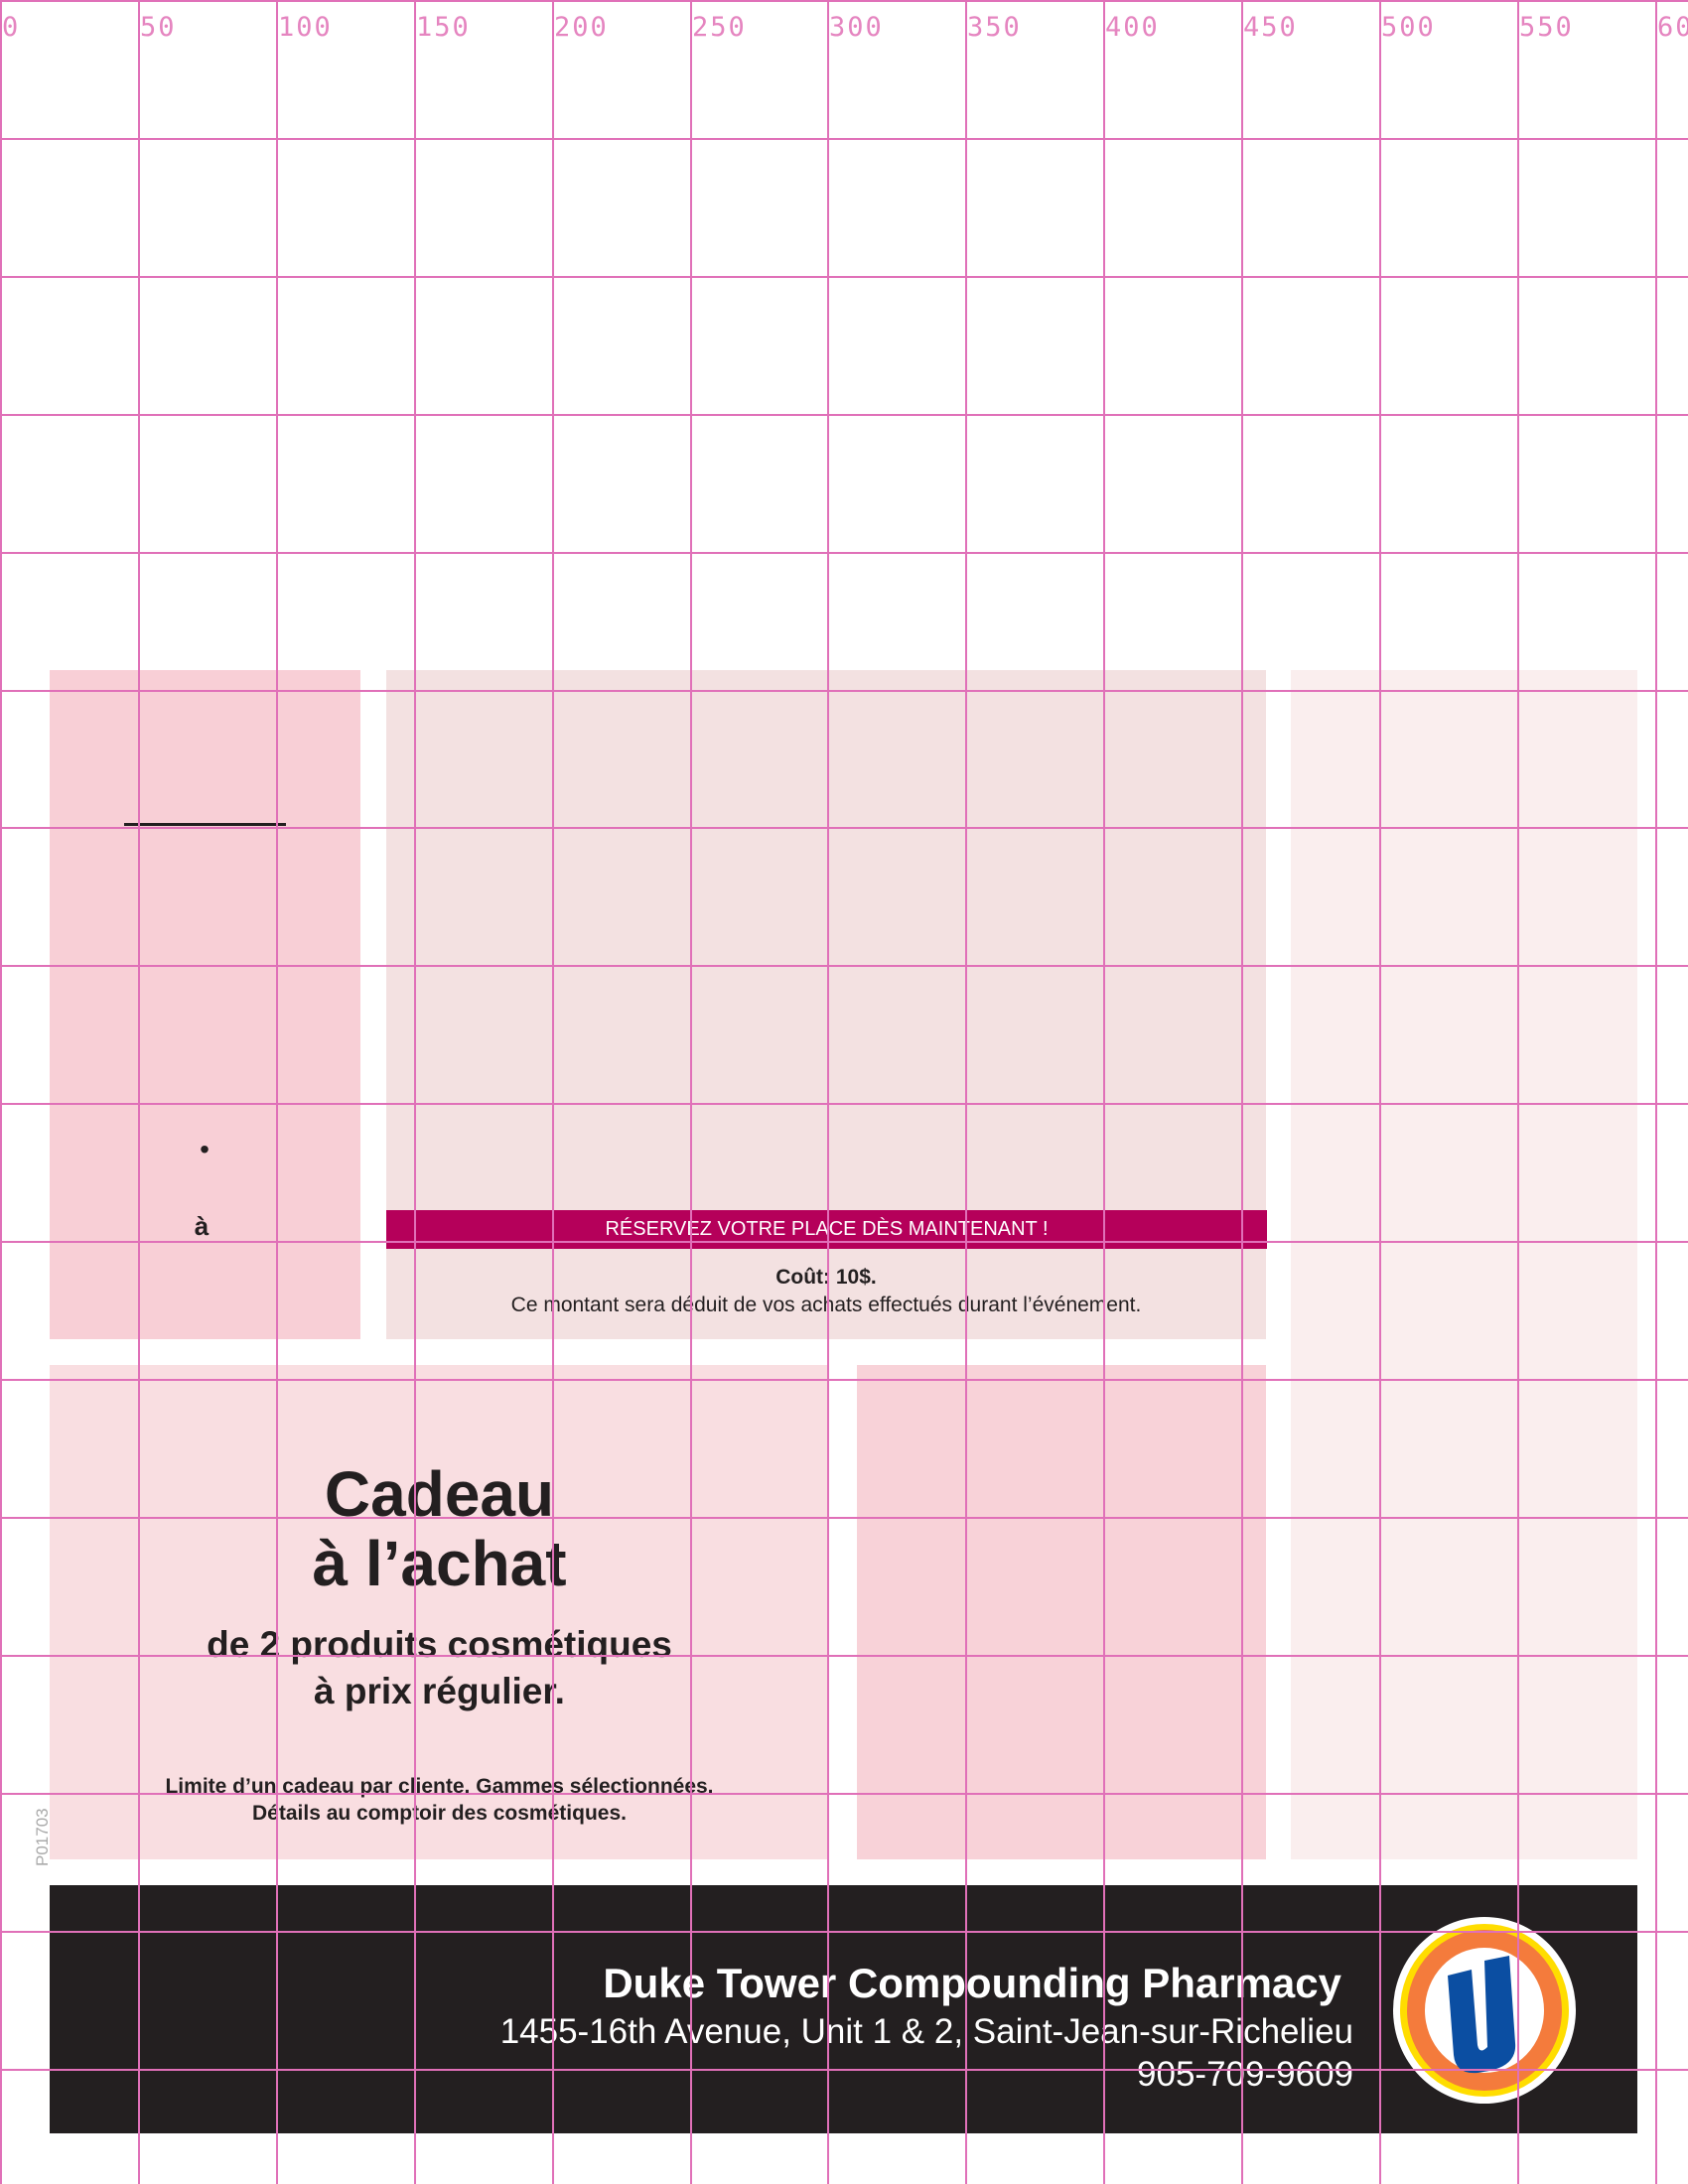 This screenshot has width=1688, height=2184. What do you see at coordinates (11, 27) in the screenshot?
I see `grid-label: 0` at bounding box center [11, 27].